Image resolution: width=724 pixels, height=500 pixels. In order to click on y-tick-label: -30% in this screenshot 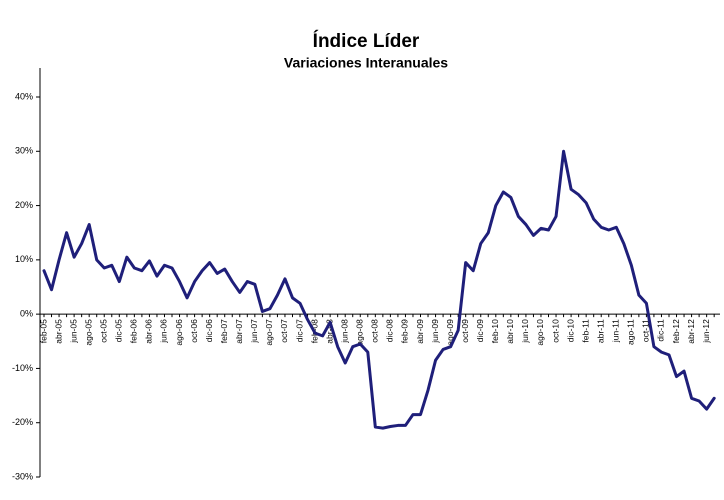, I will do `click(22, 476)`.